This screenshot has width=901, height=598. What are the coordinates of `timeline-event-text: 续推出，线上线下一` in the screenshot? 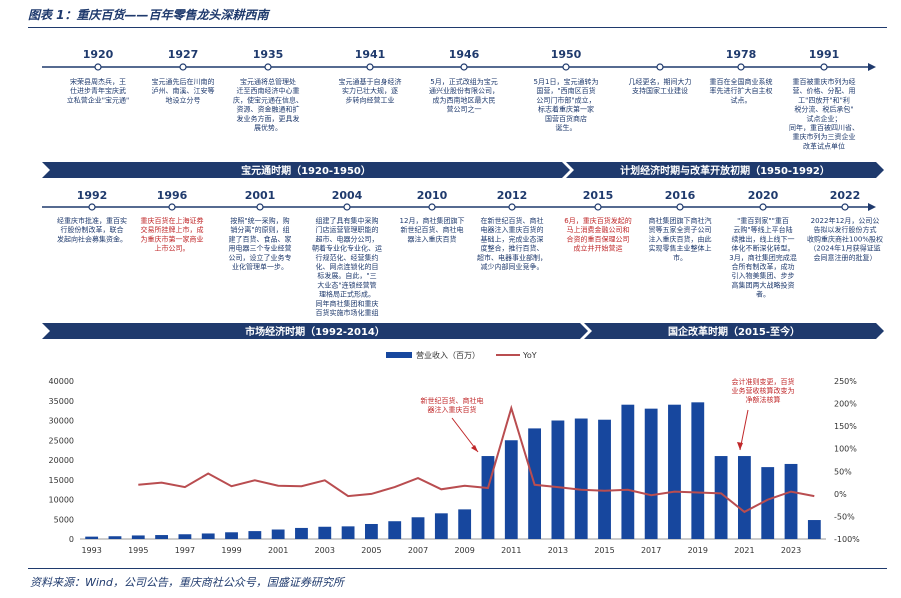 It's located at (763, 238).